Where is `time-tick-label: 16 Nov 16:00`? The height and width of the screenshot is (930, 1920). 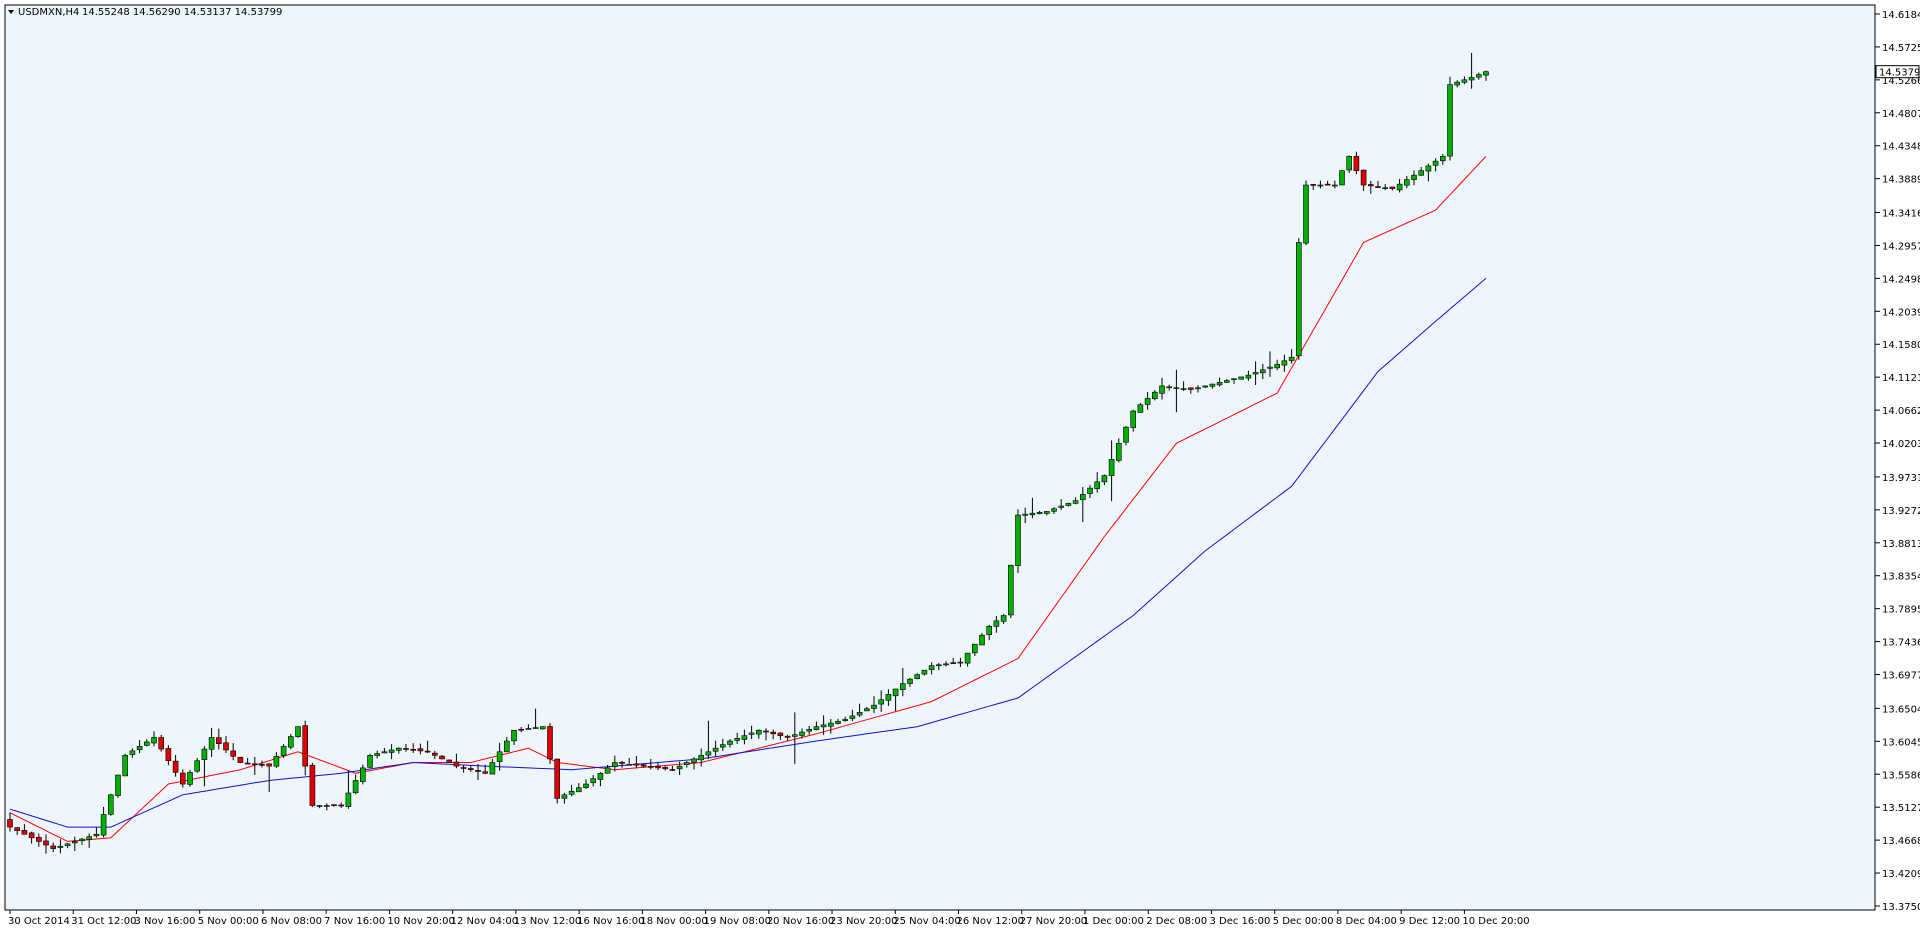
time-tick-label: 16 Nov 16:00 is located at coordinates (610, 921).